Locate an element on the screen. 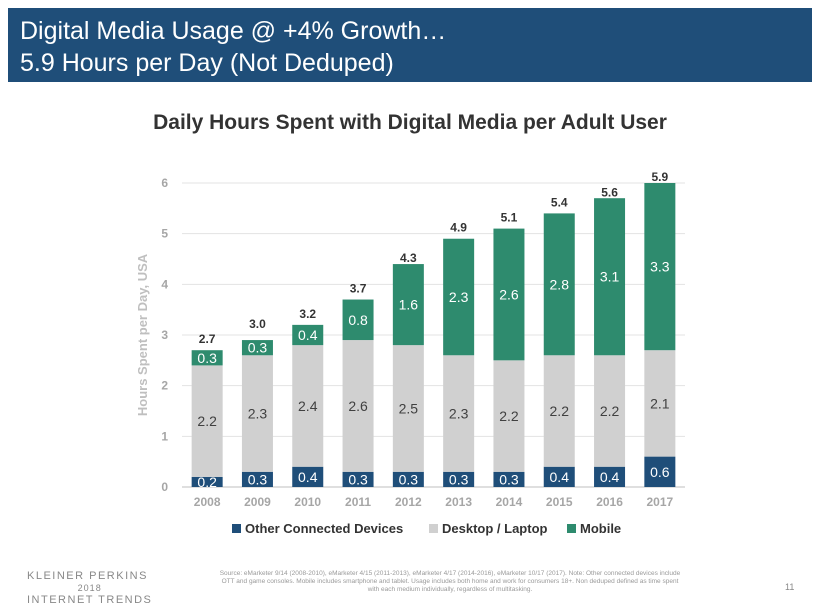  y-tick-label: 1 is located at coordinates (164, 436).